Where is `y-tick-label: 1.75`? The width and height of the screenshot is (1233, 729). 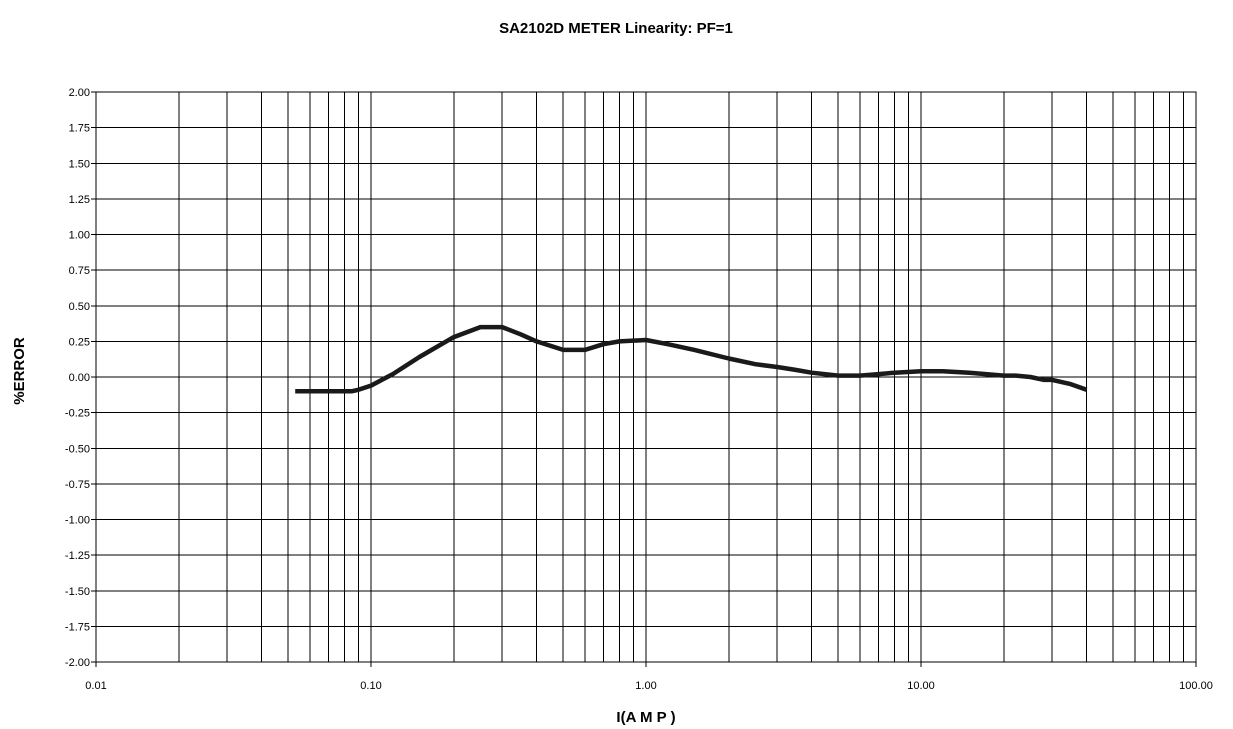
y-tick-label: 1.75 is located at coordinates (79, 129).